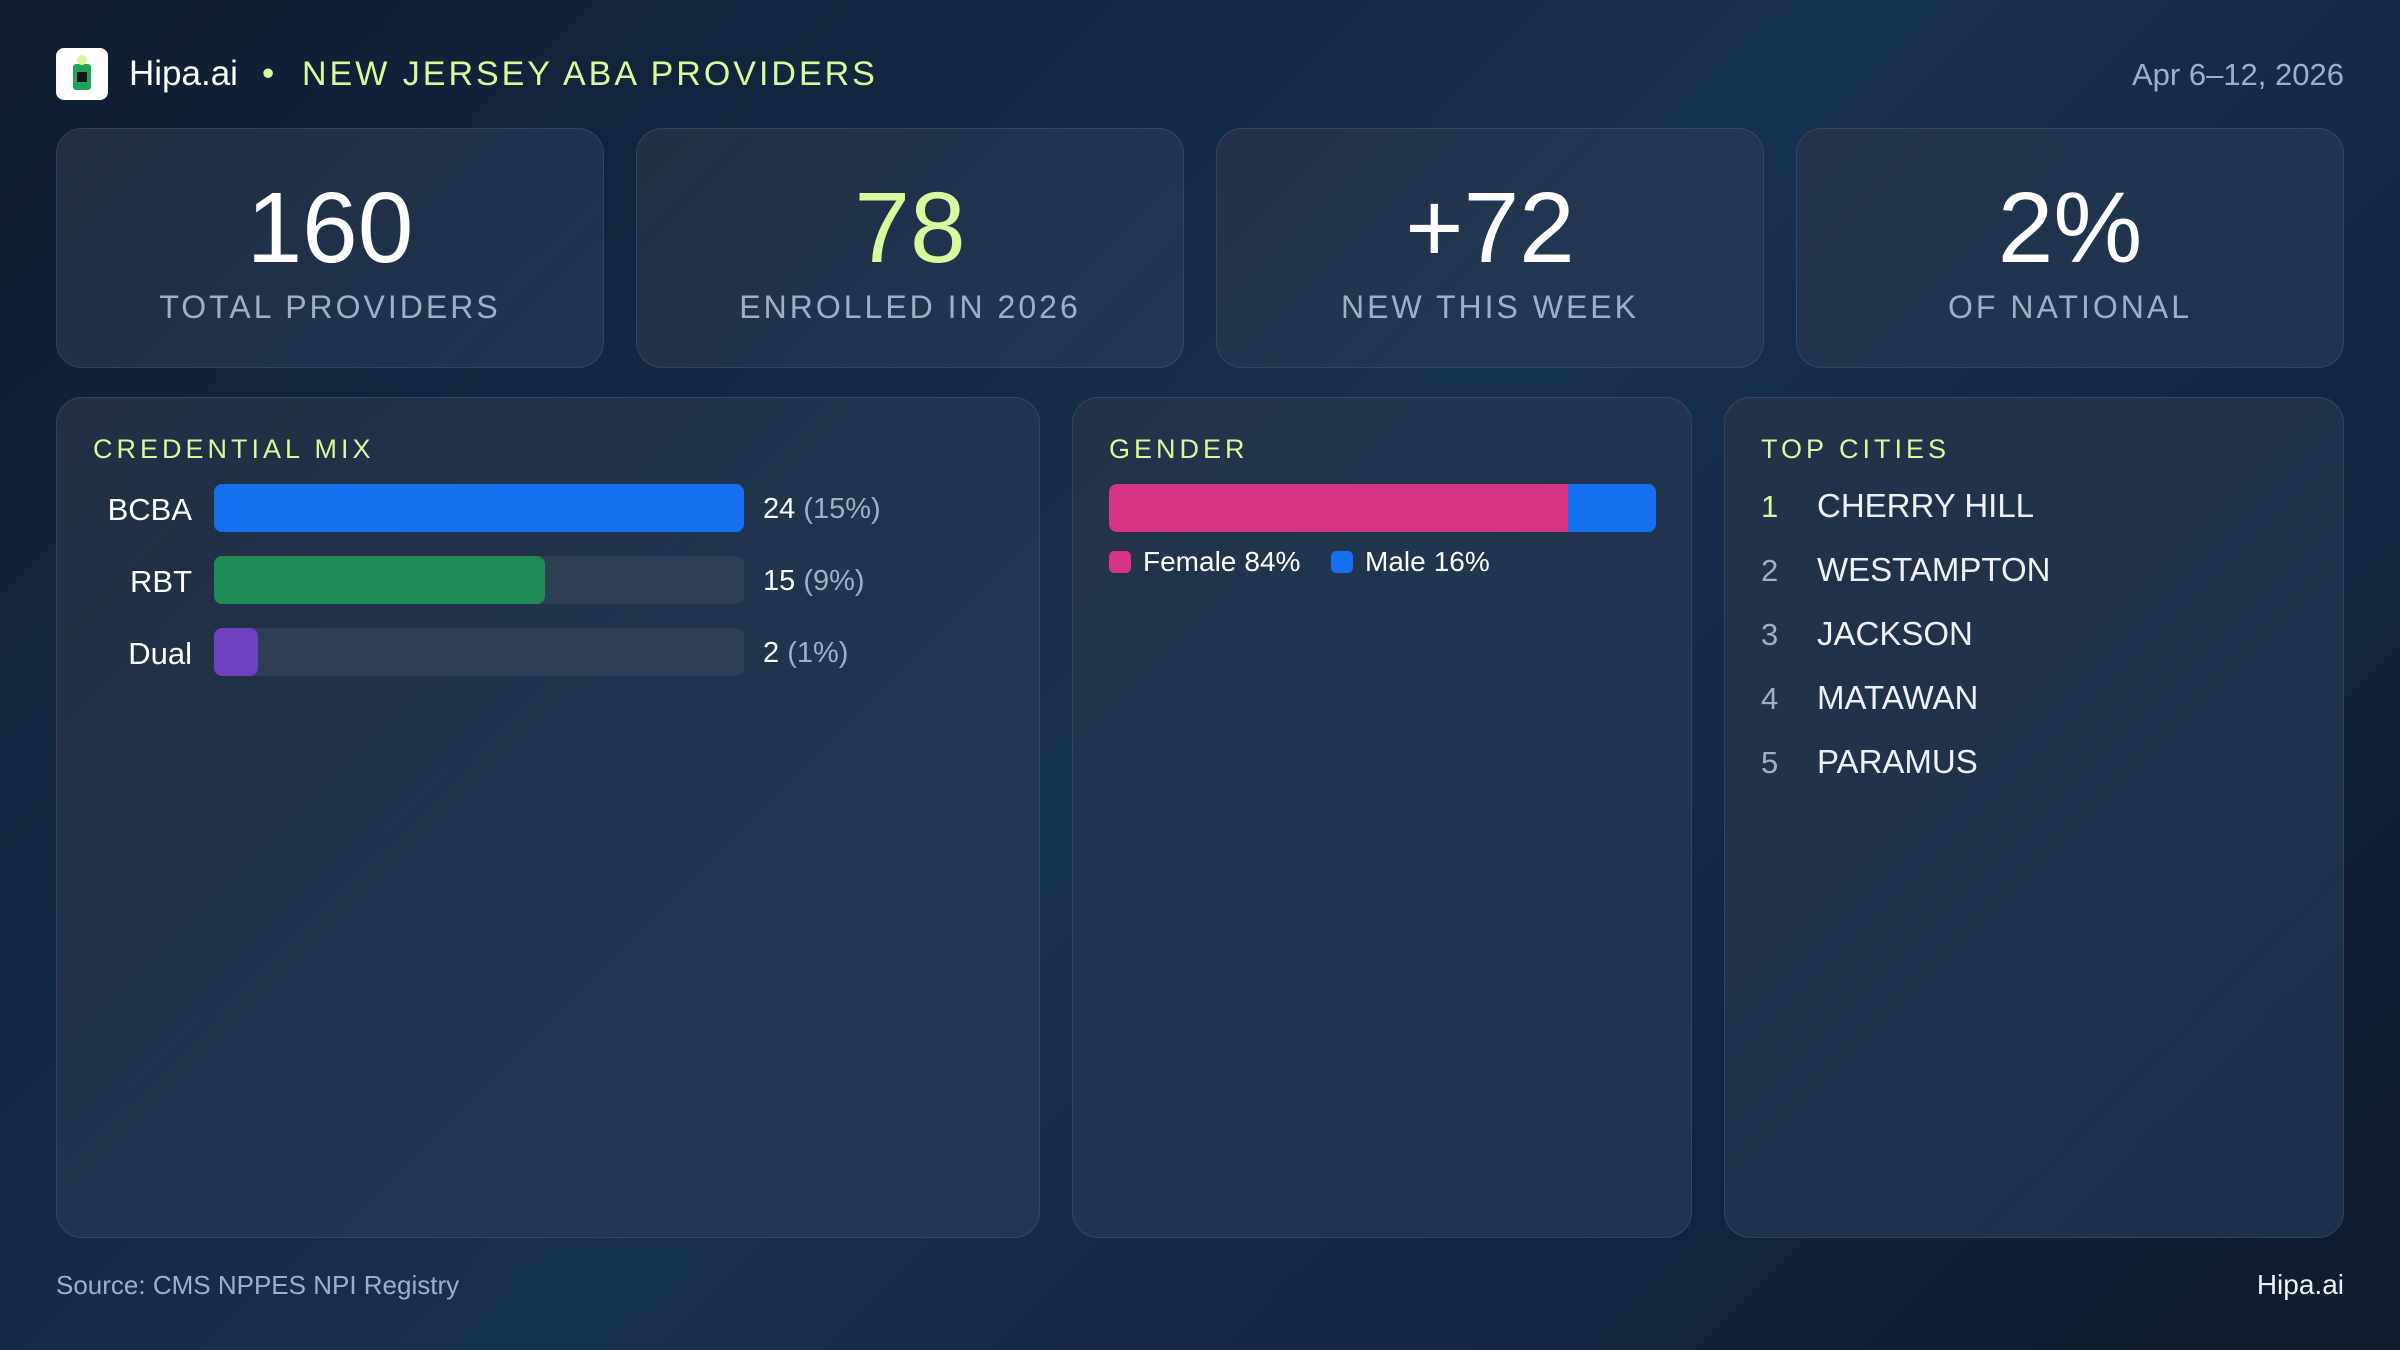 The image size is (2400, 1350). I want to click on city-rank: 4, so click(1770, 698).